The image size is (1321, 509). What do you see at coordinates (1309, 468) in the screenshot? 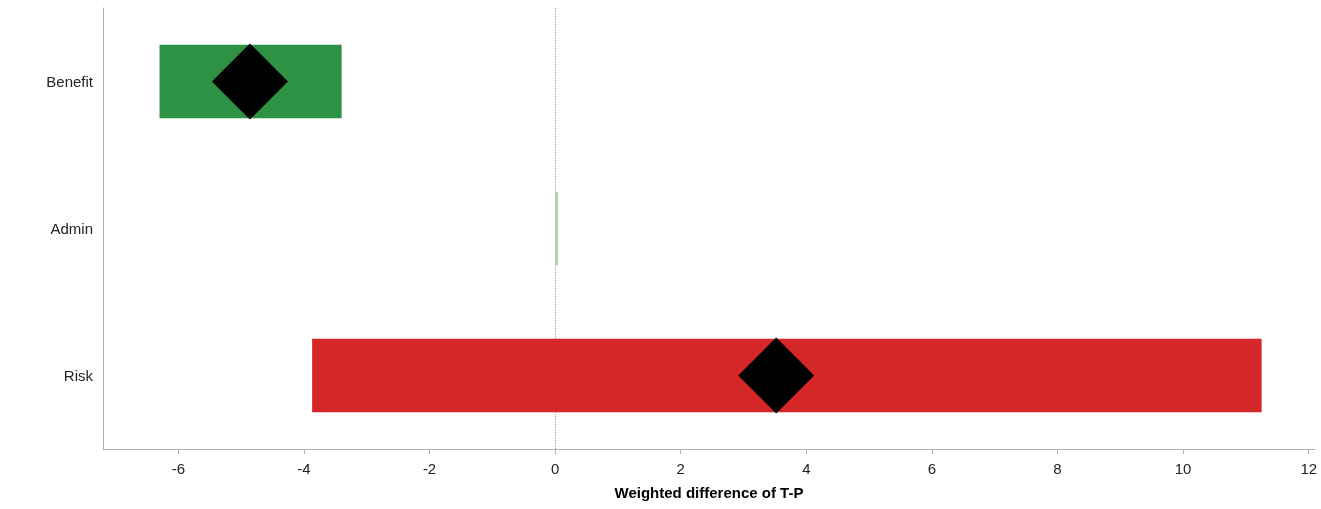
I see `x-tick-label: 12` at bounding box center [1309, 468].